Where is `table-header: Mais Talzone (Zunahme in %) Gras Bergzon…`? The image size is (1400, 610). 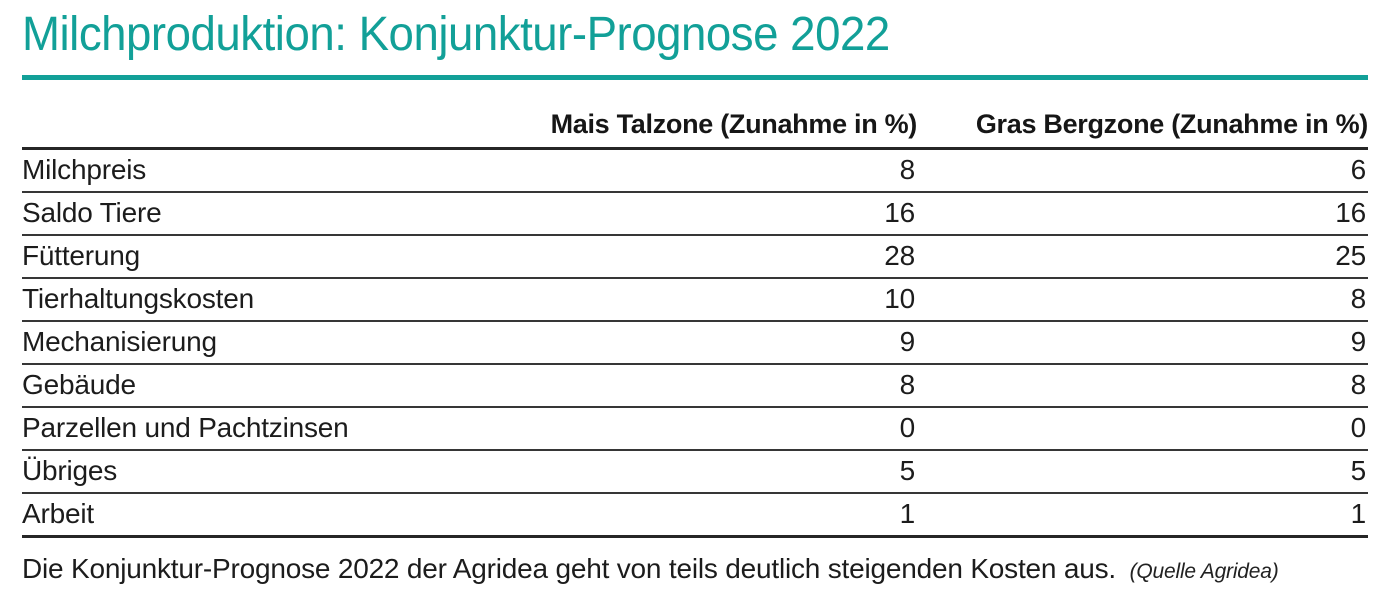
table-header: Mais Talzone (Zunahme in %) Gras Bergzon… is located at coordinates (695, 115).